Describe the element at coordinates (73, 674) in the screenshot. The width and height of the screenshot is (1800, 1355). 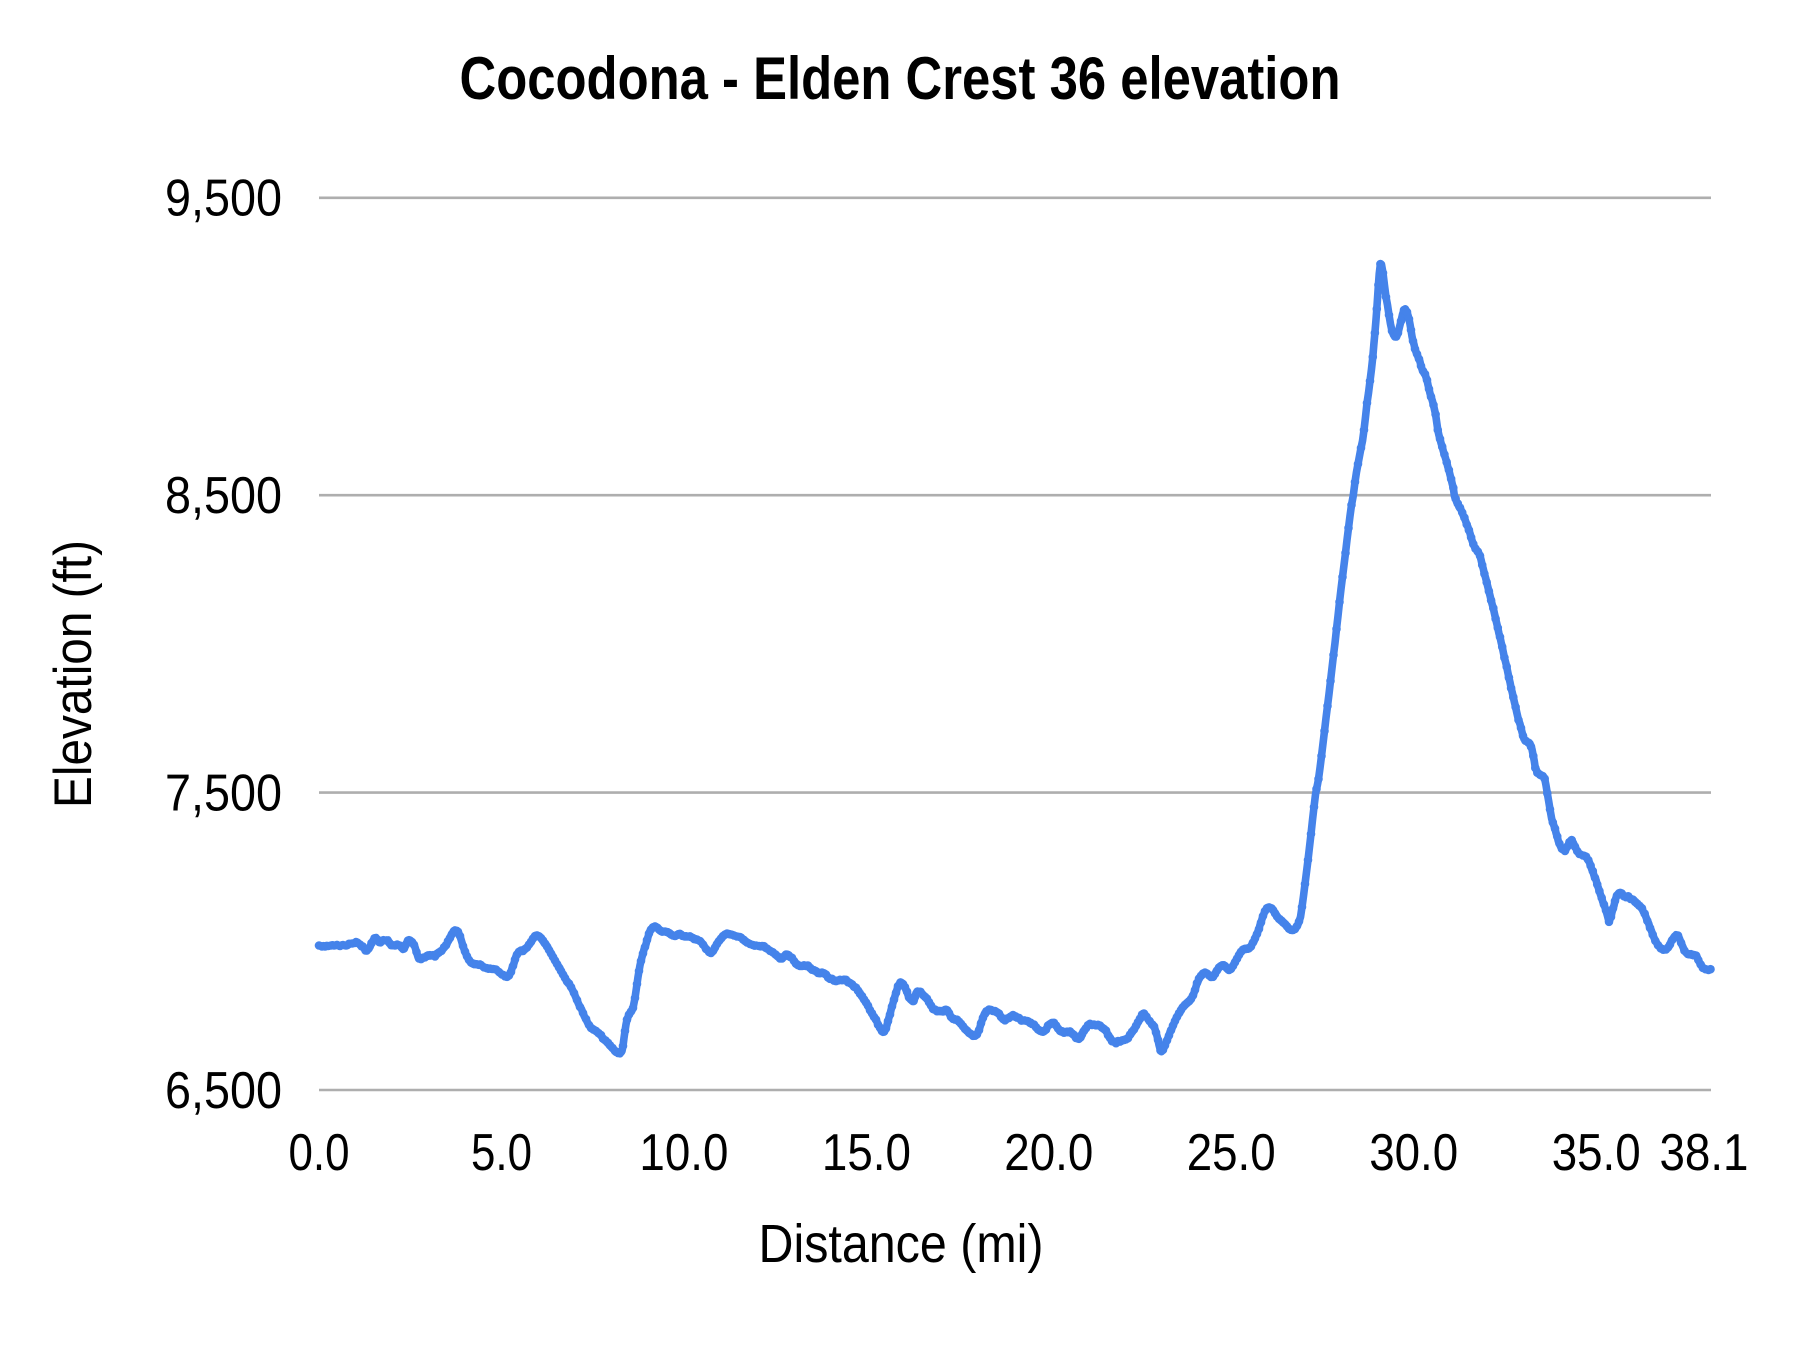
I see `svg-text: Elevation (ft)` at that location.